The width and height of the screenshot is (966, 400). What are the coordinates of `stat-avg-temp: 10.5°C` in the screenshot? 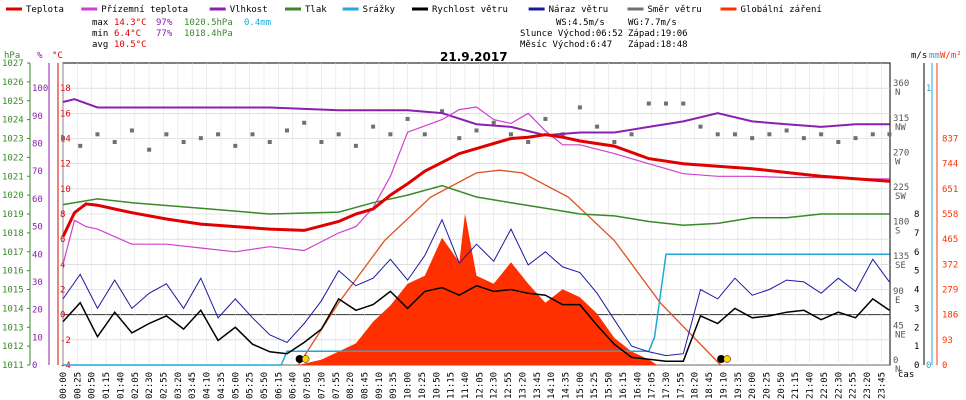 It's located at (130, 45).